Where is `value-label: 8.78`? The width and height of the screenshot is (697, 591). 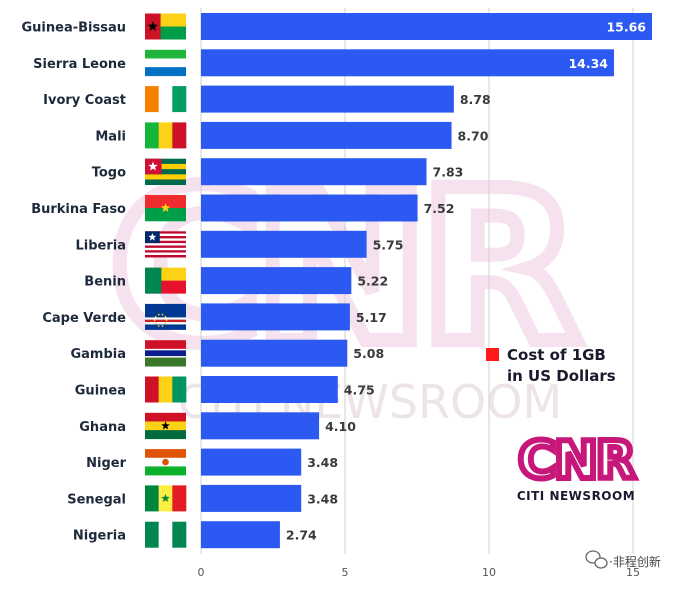
value-label: 8.78 is located at coordinates (475, 99).